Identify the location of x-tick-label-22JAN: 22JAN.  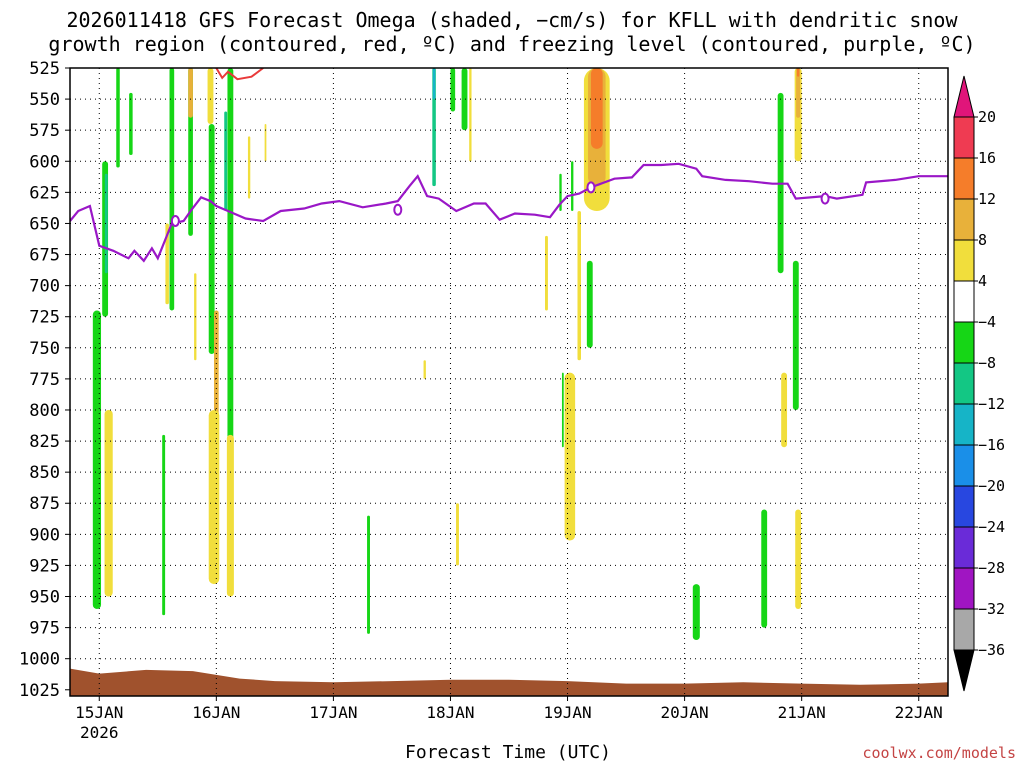
(919, 712).